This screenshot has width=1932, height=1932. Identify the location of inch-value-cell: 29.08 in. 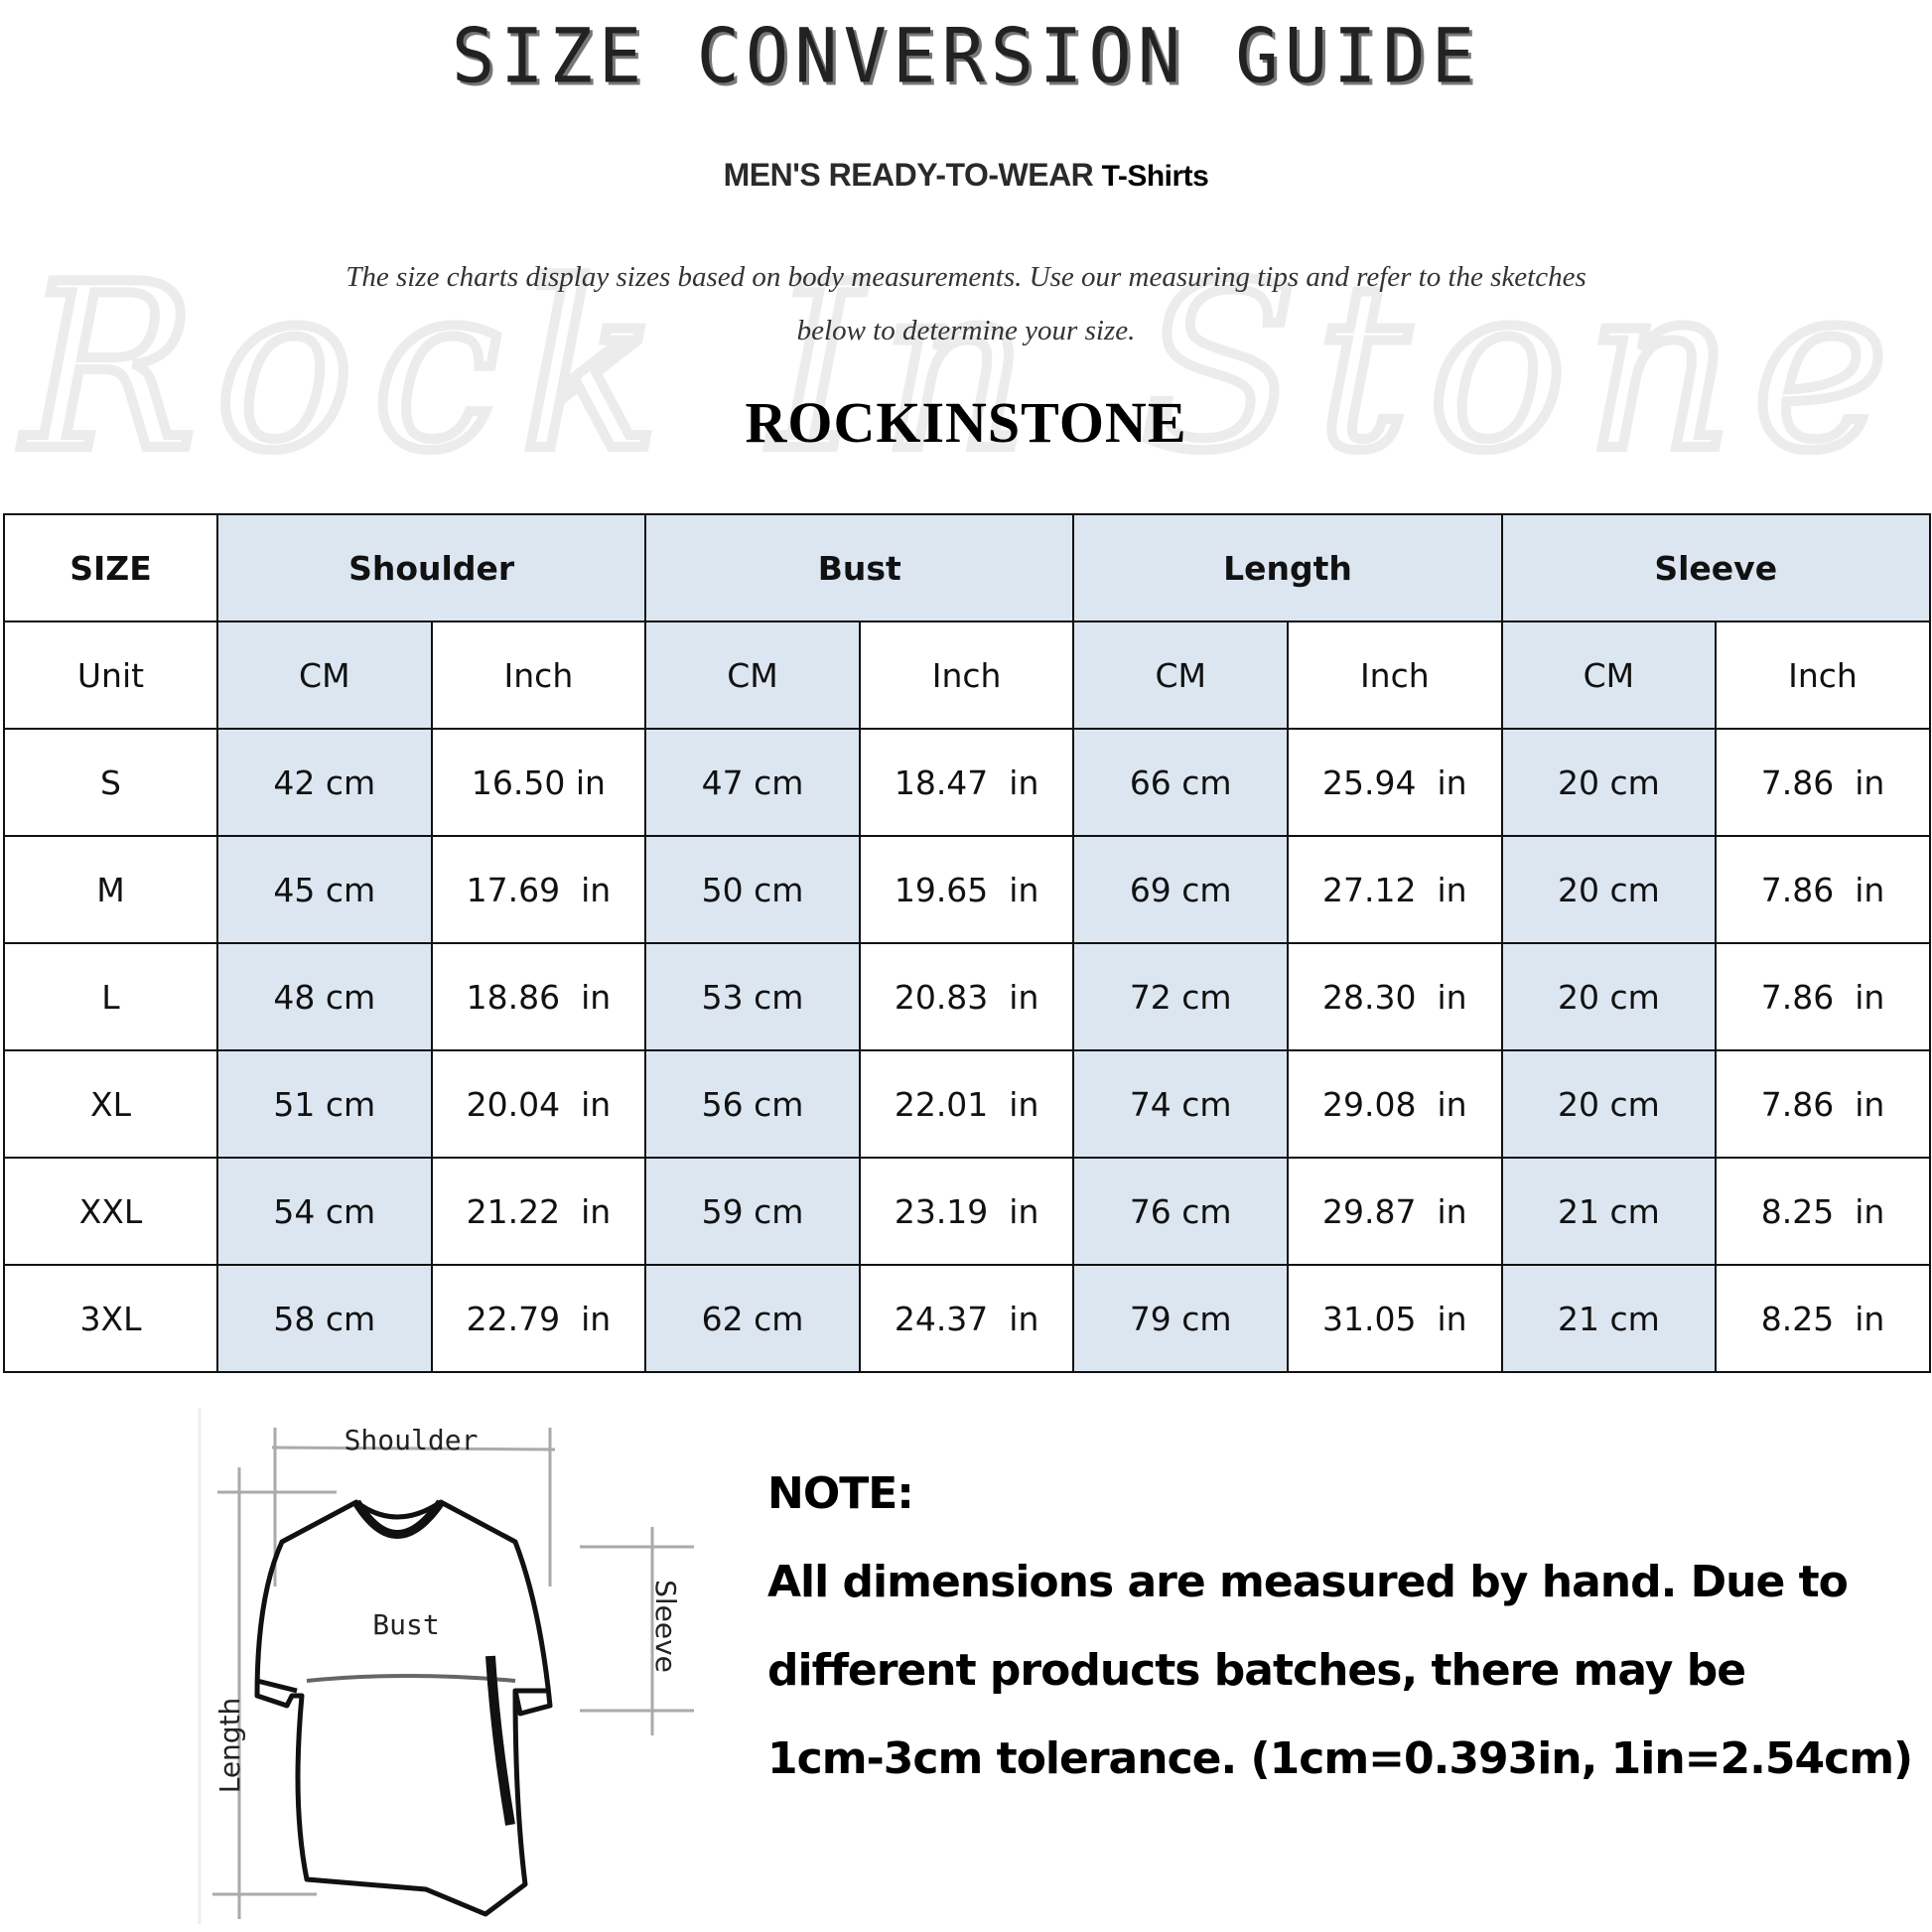
(1395, 1104).